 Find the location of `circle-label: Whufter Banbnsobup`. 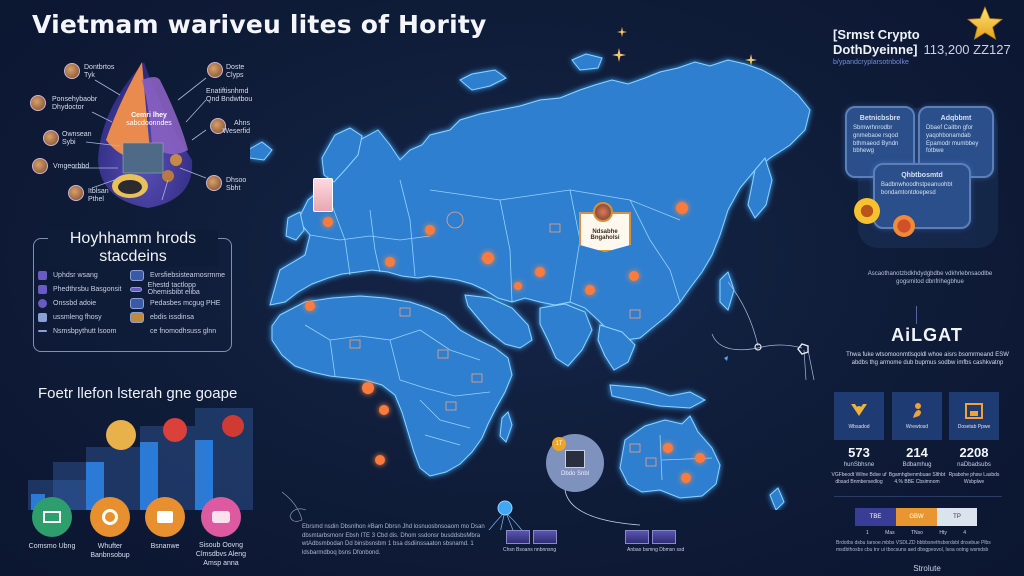

circle-label: Whufter Banbnsobup is located at coordinates (110, 551).